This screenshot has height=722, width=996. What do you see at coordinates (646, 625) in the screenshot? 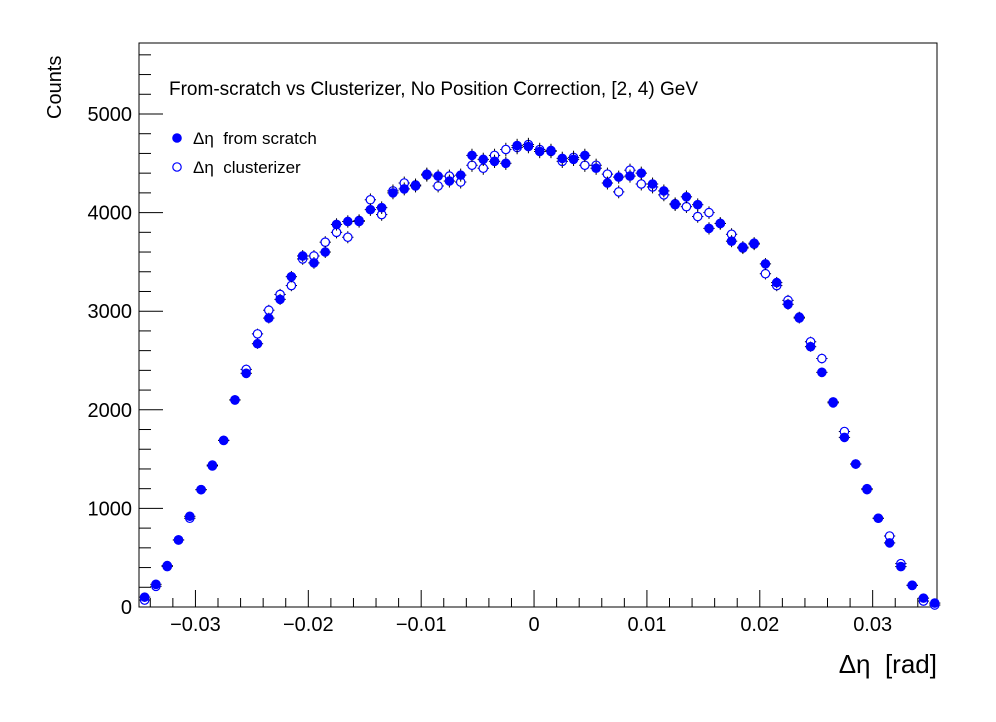
I see `x-tick-label: 0.01` at bounding box center [646, 625].